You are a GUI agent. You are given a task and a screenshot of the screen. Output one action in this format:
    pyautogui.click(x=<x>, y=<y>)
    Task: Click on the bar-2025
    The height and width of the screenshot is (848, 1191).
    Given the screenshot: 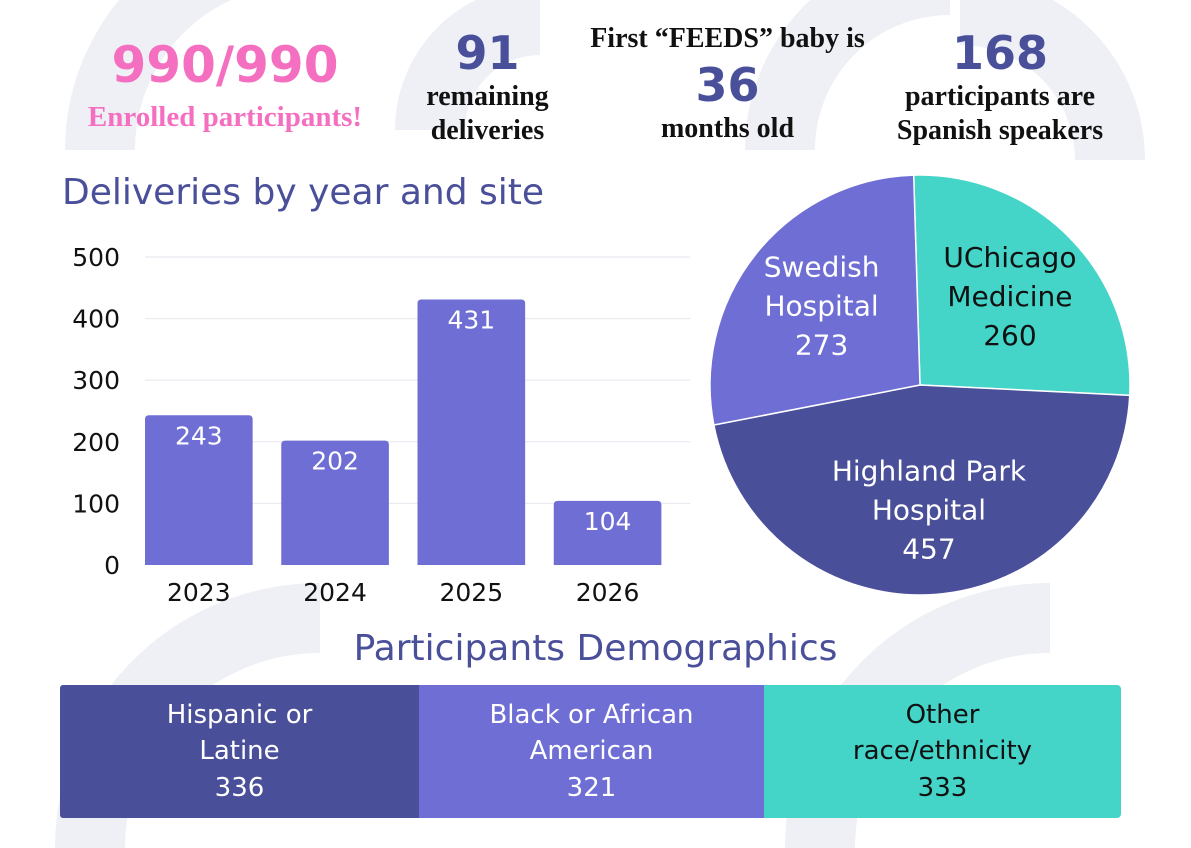 What is the action you would take?
    pyautogui.click(x=471, y=432)
    